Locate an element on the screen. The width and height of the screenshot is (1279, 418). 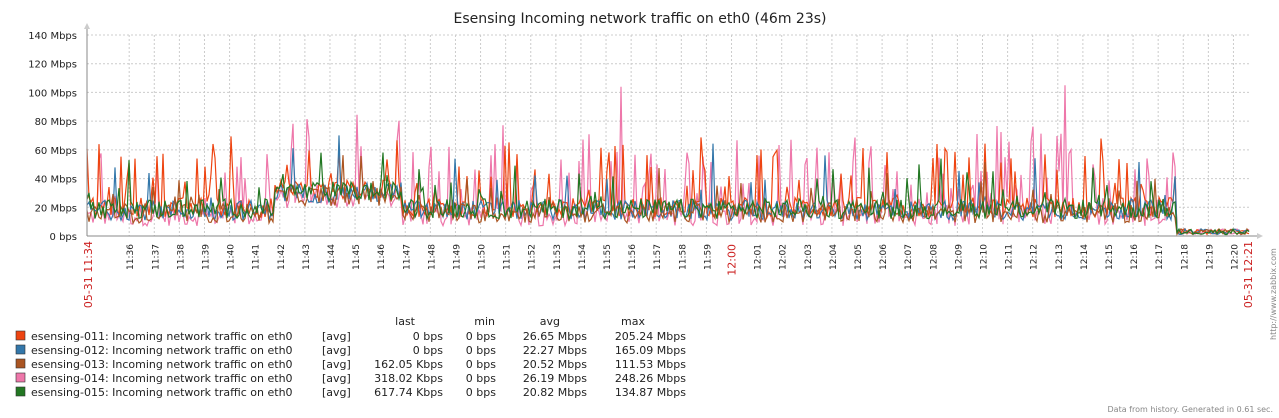
y-tick-label: 40 Mbps is located at coordinates (56, 180).